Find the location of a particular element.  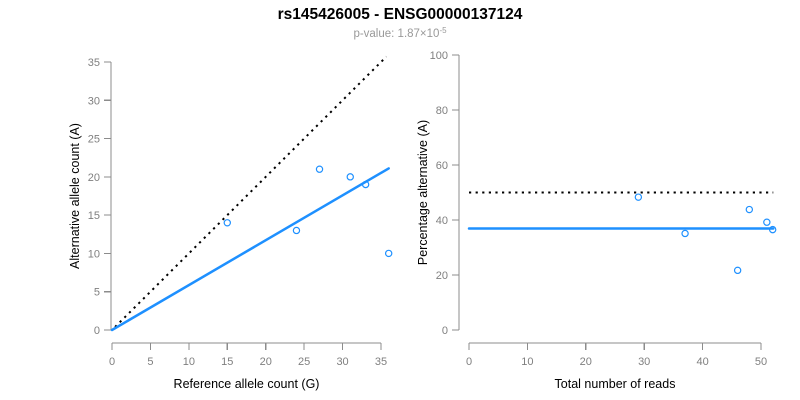

x-tick-label: 50 is located at coordinates (761, 362).